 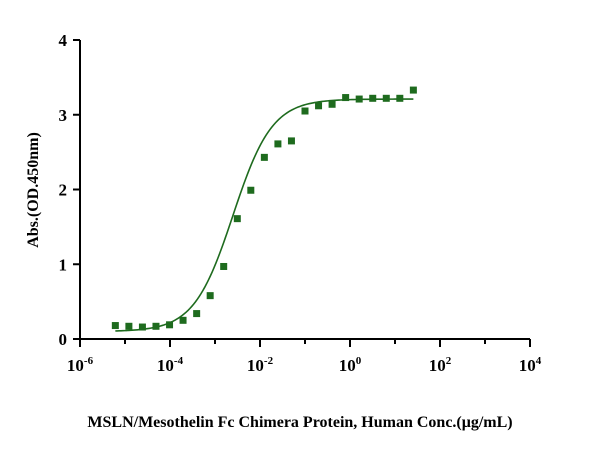 What do you see at coordinates (63, 339) in the screenshot?
I see `y-tick-label: 0` at bounding box center [63, 339].